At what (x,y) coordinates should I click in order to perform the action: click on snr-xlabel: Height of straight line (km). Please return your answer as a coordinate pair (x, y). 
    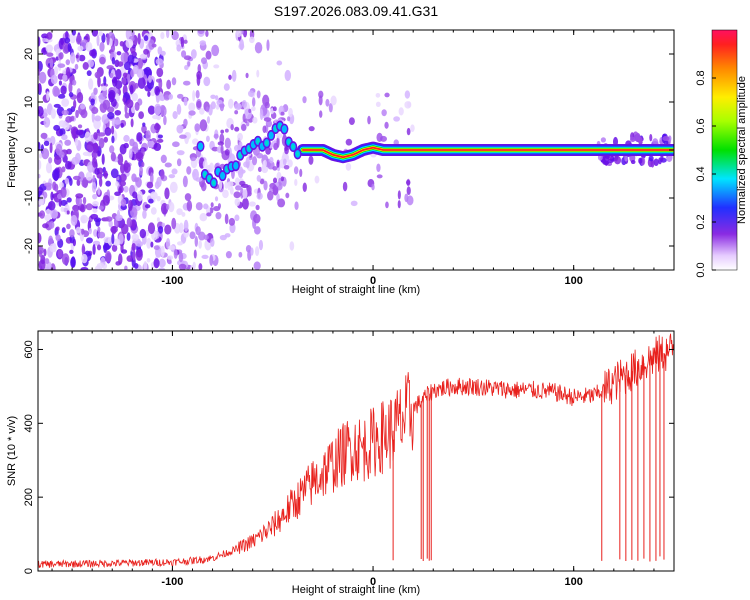
    Looking at the image, I should click on (356, 590).